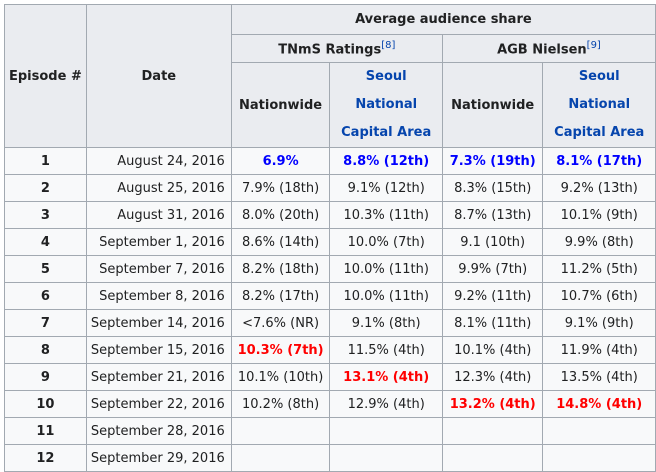  What do you see at coordinates (492, 296) in the screenshot?
I see `agb-nationwide-cell: 9.2% (11th)` at bounding box center [492, 296].